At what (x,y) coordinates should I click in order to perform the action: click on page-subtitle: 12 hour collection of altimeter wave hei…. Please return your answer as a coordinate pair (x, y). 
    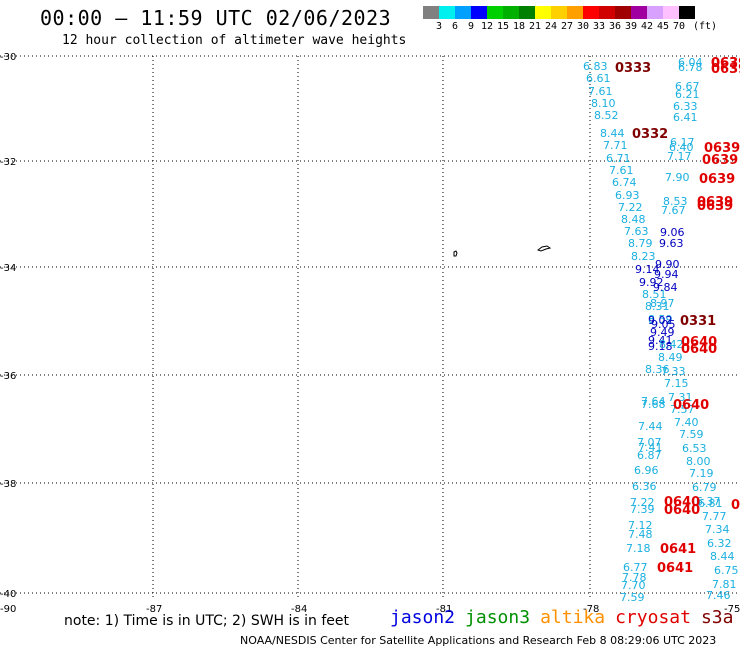
    Looking at the image, I should click on (234, 40).